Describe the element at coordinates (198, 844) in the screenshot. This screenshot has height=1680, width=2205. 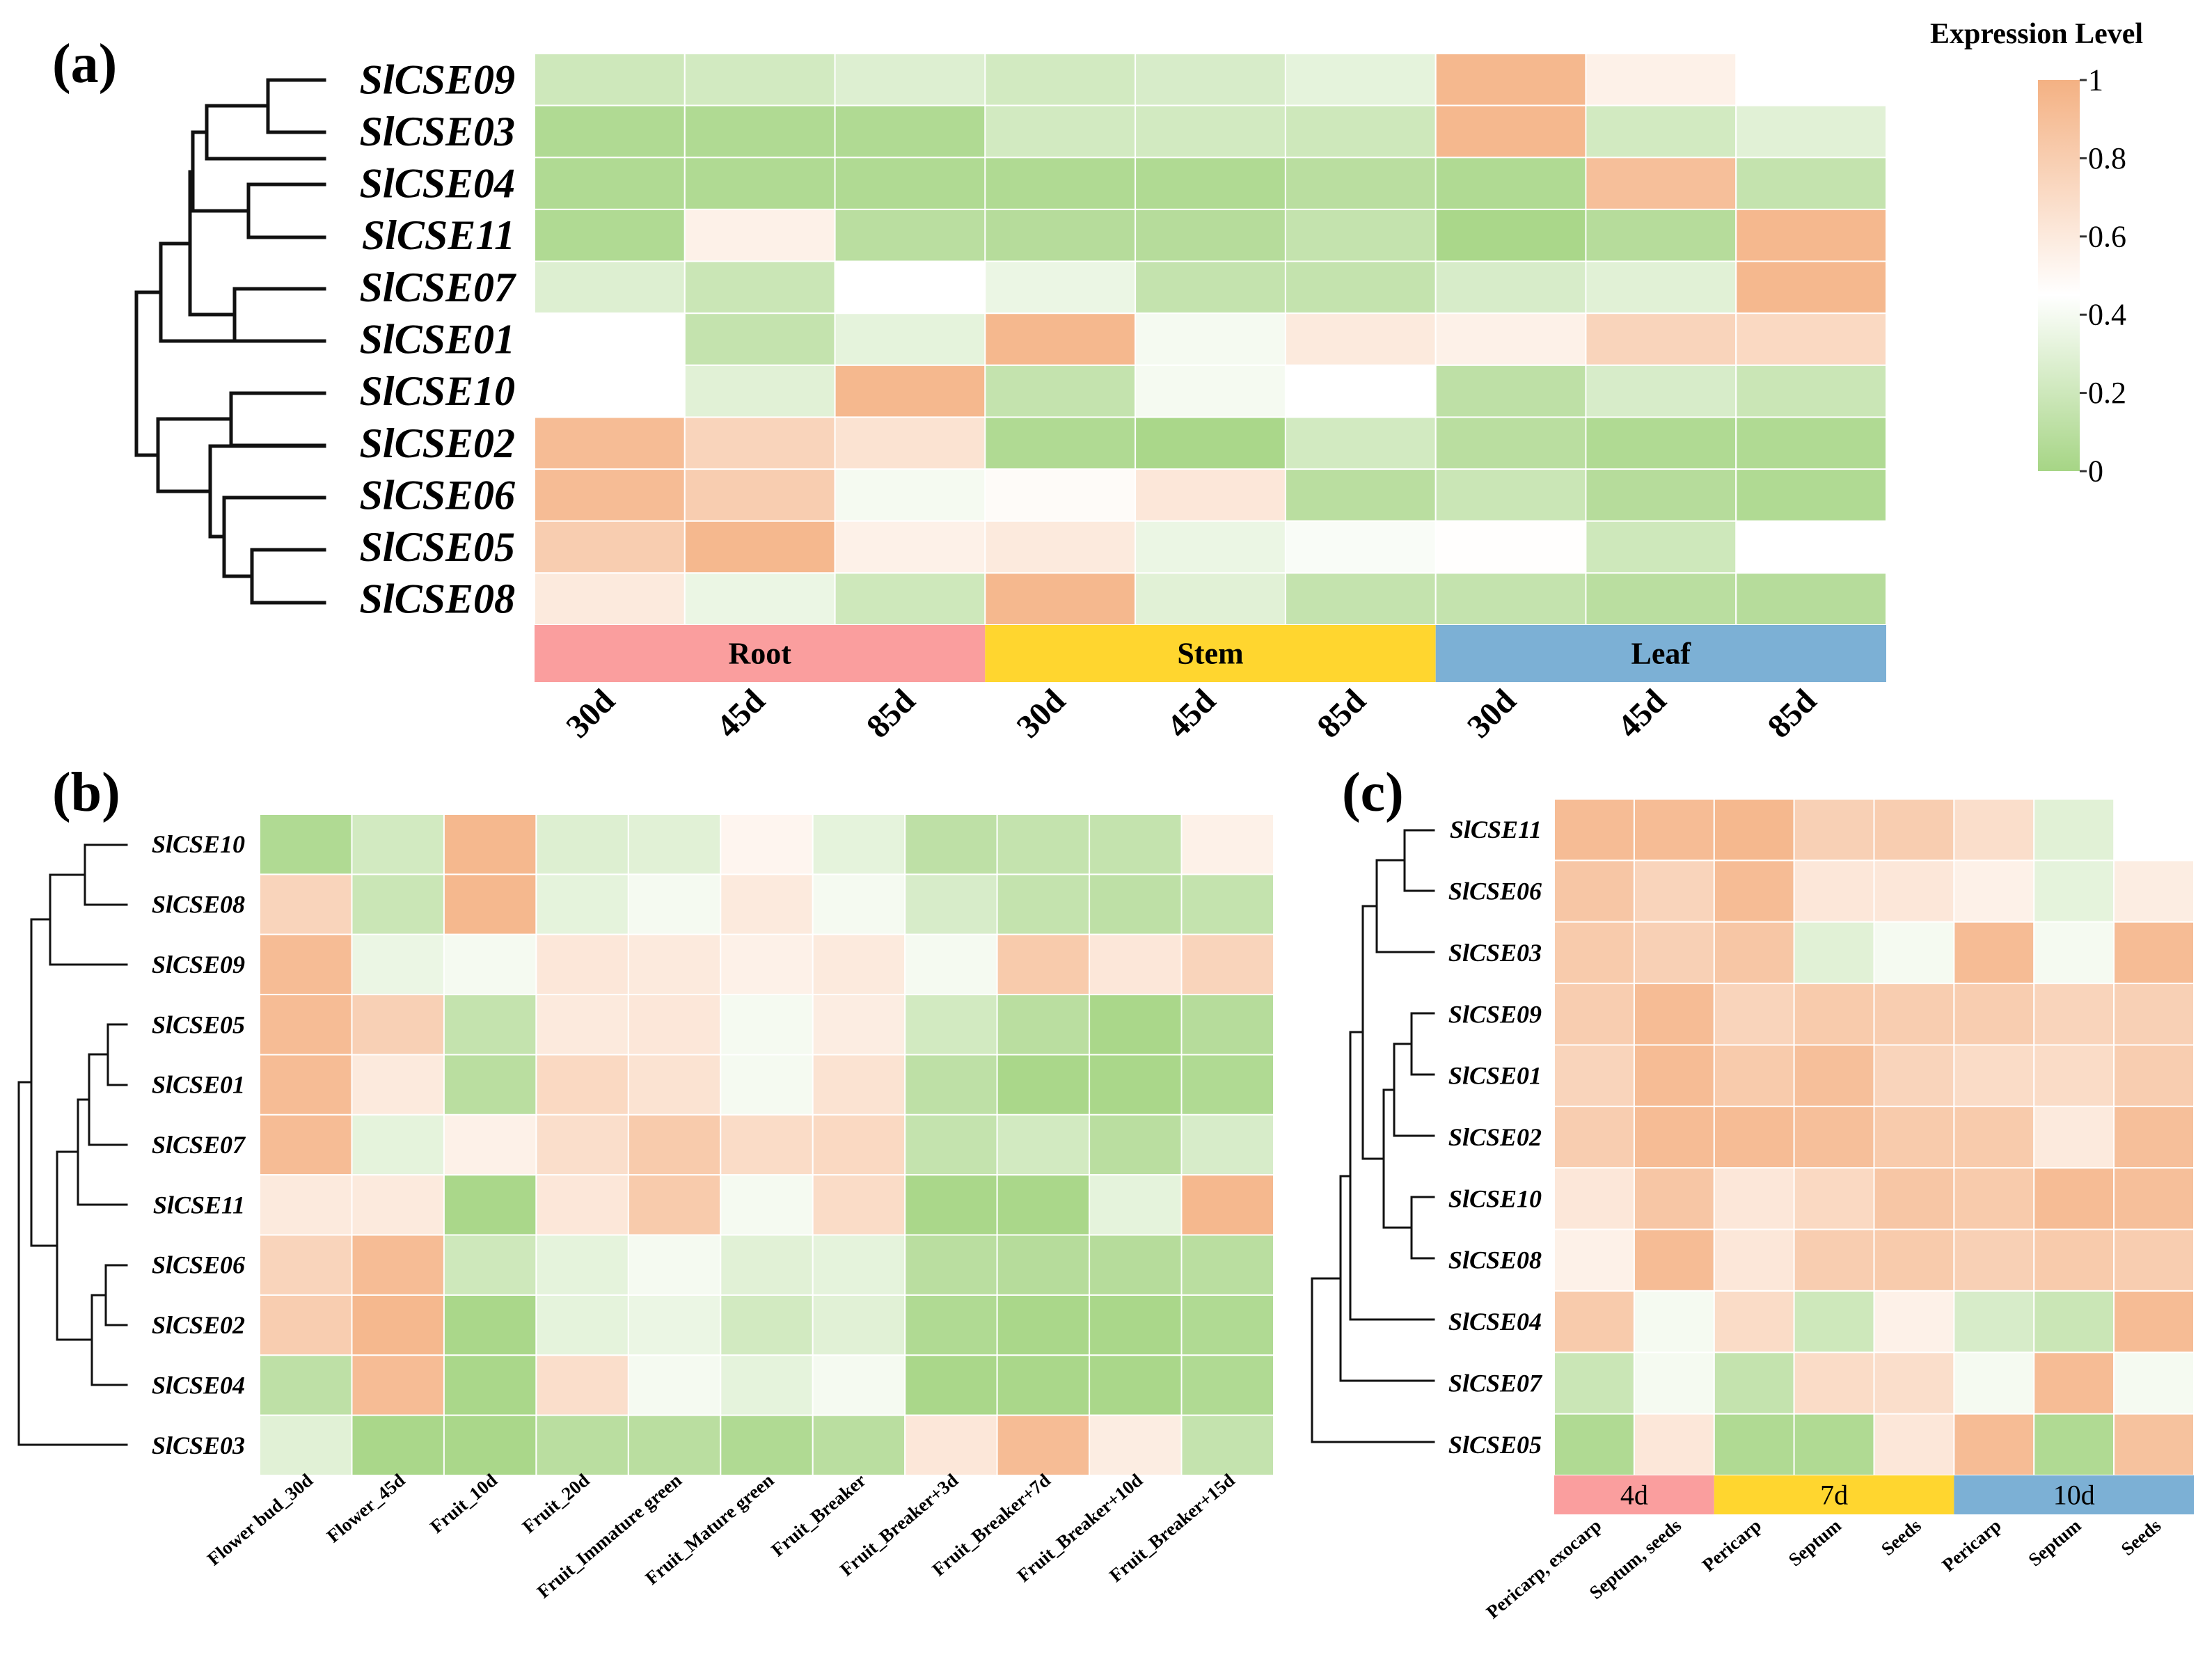
I see `gene-label: SlCSE10` at that location.